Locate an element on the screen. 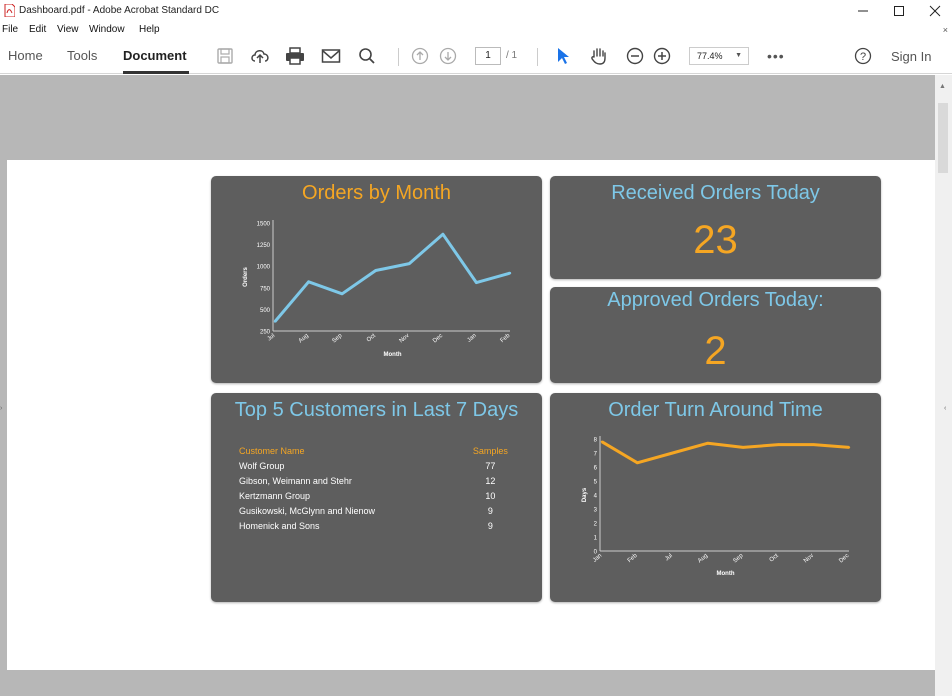 Image resolution: width=952 pixels, height=696 pixels. y-tick-label: 1500 is located at coordinates (264, 225).